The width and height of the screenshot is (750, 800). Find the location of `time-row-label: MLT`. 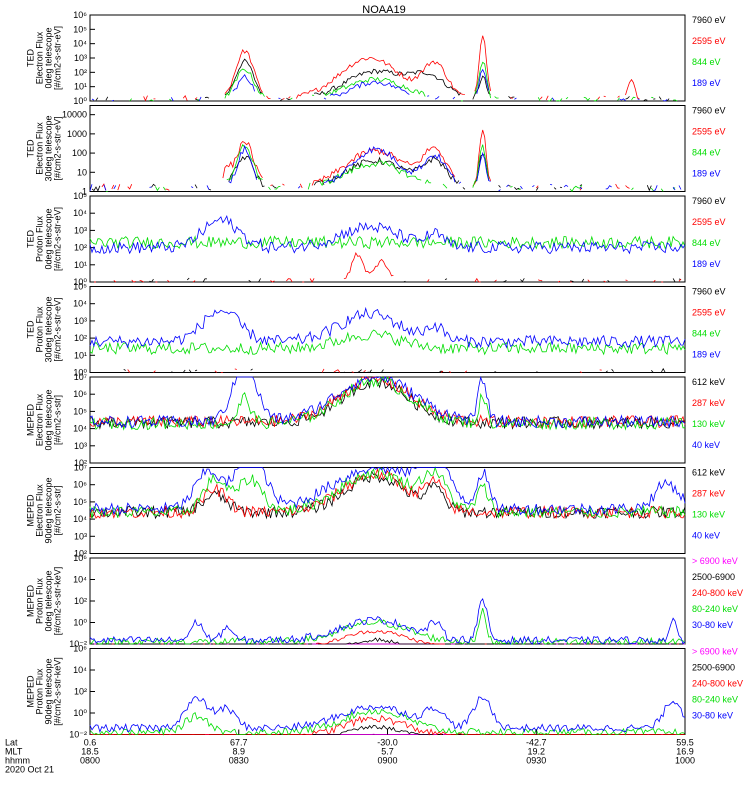

time-row-label: MLT is located at coordinates (14, 752).